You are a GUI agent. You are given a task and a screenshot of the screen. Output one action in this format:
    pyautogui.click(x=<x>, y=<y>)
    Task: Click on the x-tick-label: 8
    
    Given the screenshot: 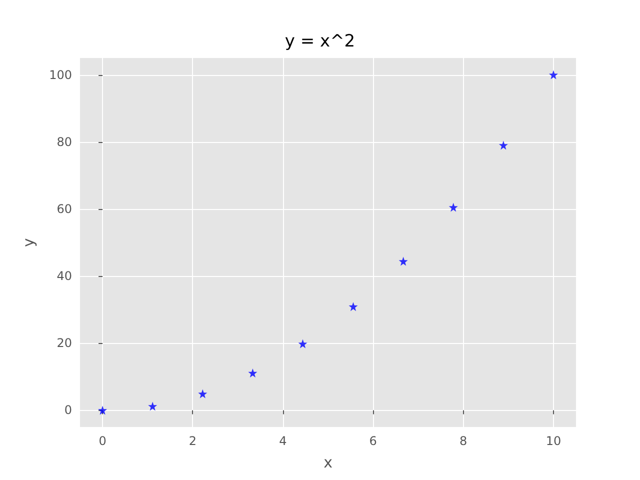 What is the action you would take?
    pyautogui.click(x=463, y=441)
    